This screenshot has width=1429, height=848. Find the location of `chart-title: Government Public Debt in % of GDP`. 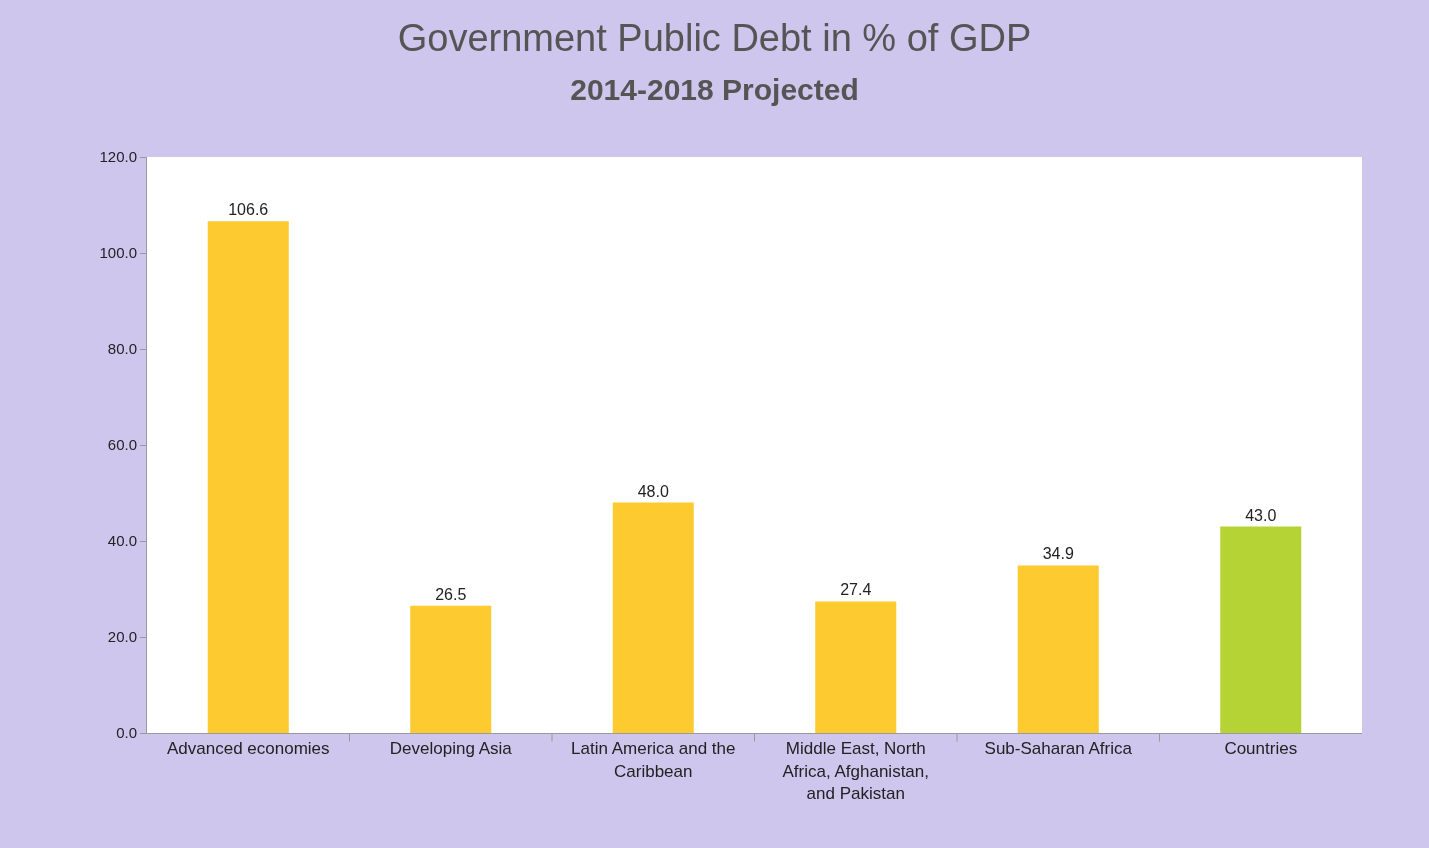

chart-title: Government Public Debt in % of GDP is located at coordinates (714, 37).